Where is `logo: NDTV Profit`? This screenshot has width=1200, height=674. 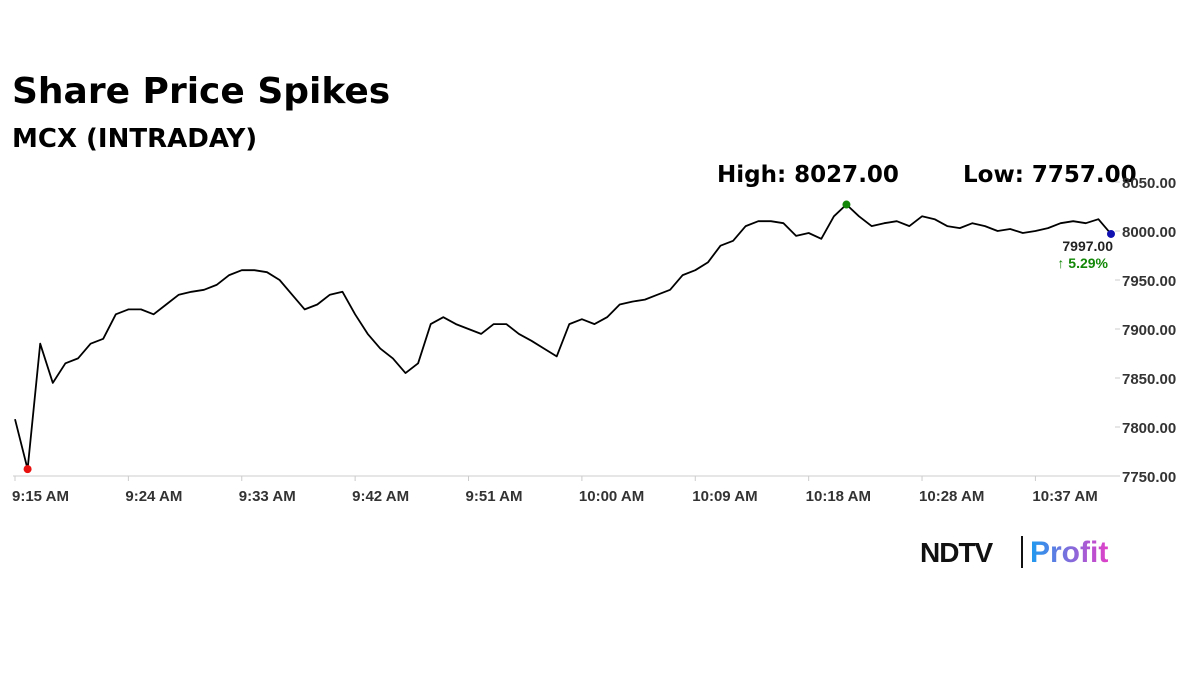 logo: NDTV Profit is located at coordinates (1014, 552).